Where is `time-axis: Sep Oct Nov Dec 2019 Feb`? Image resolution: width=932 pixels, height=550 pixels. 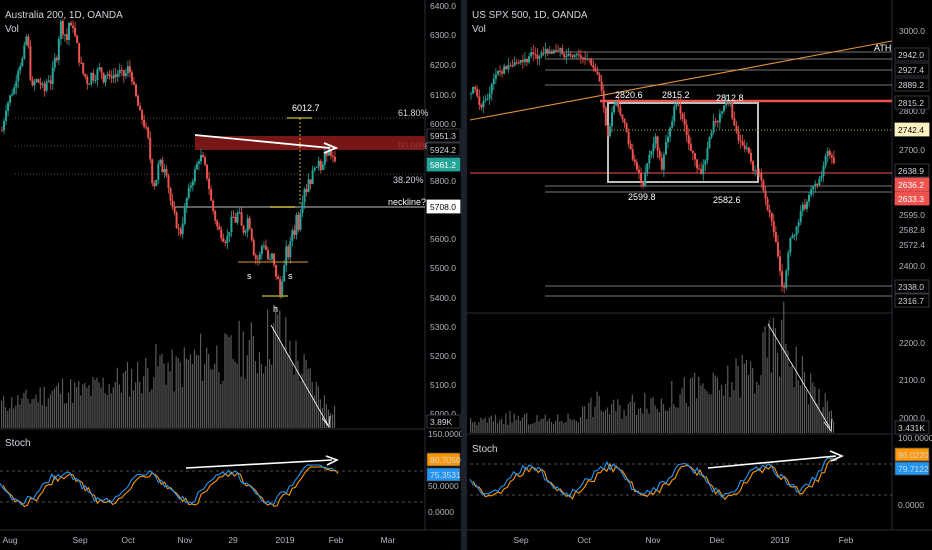 time-axis: Sep Oct Nov Dec 2019 Feb is located at coordinates (683, 540).